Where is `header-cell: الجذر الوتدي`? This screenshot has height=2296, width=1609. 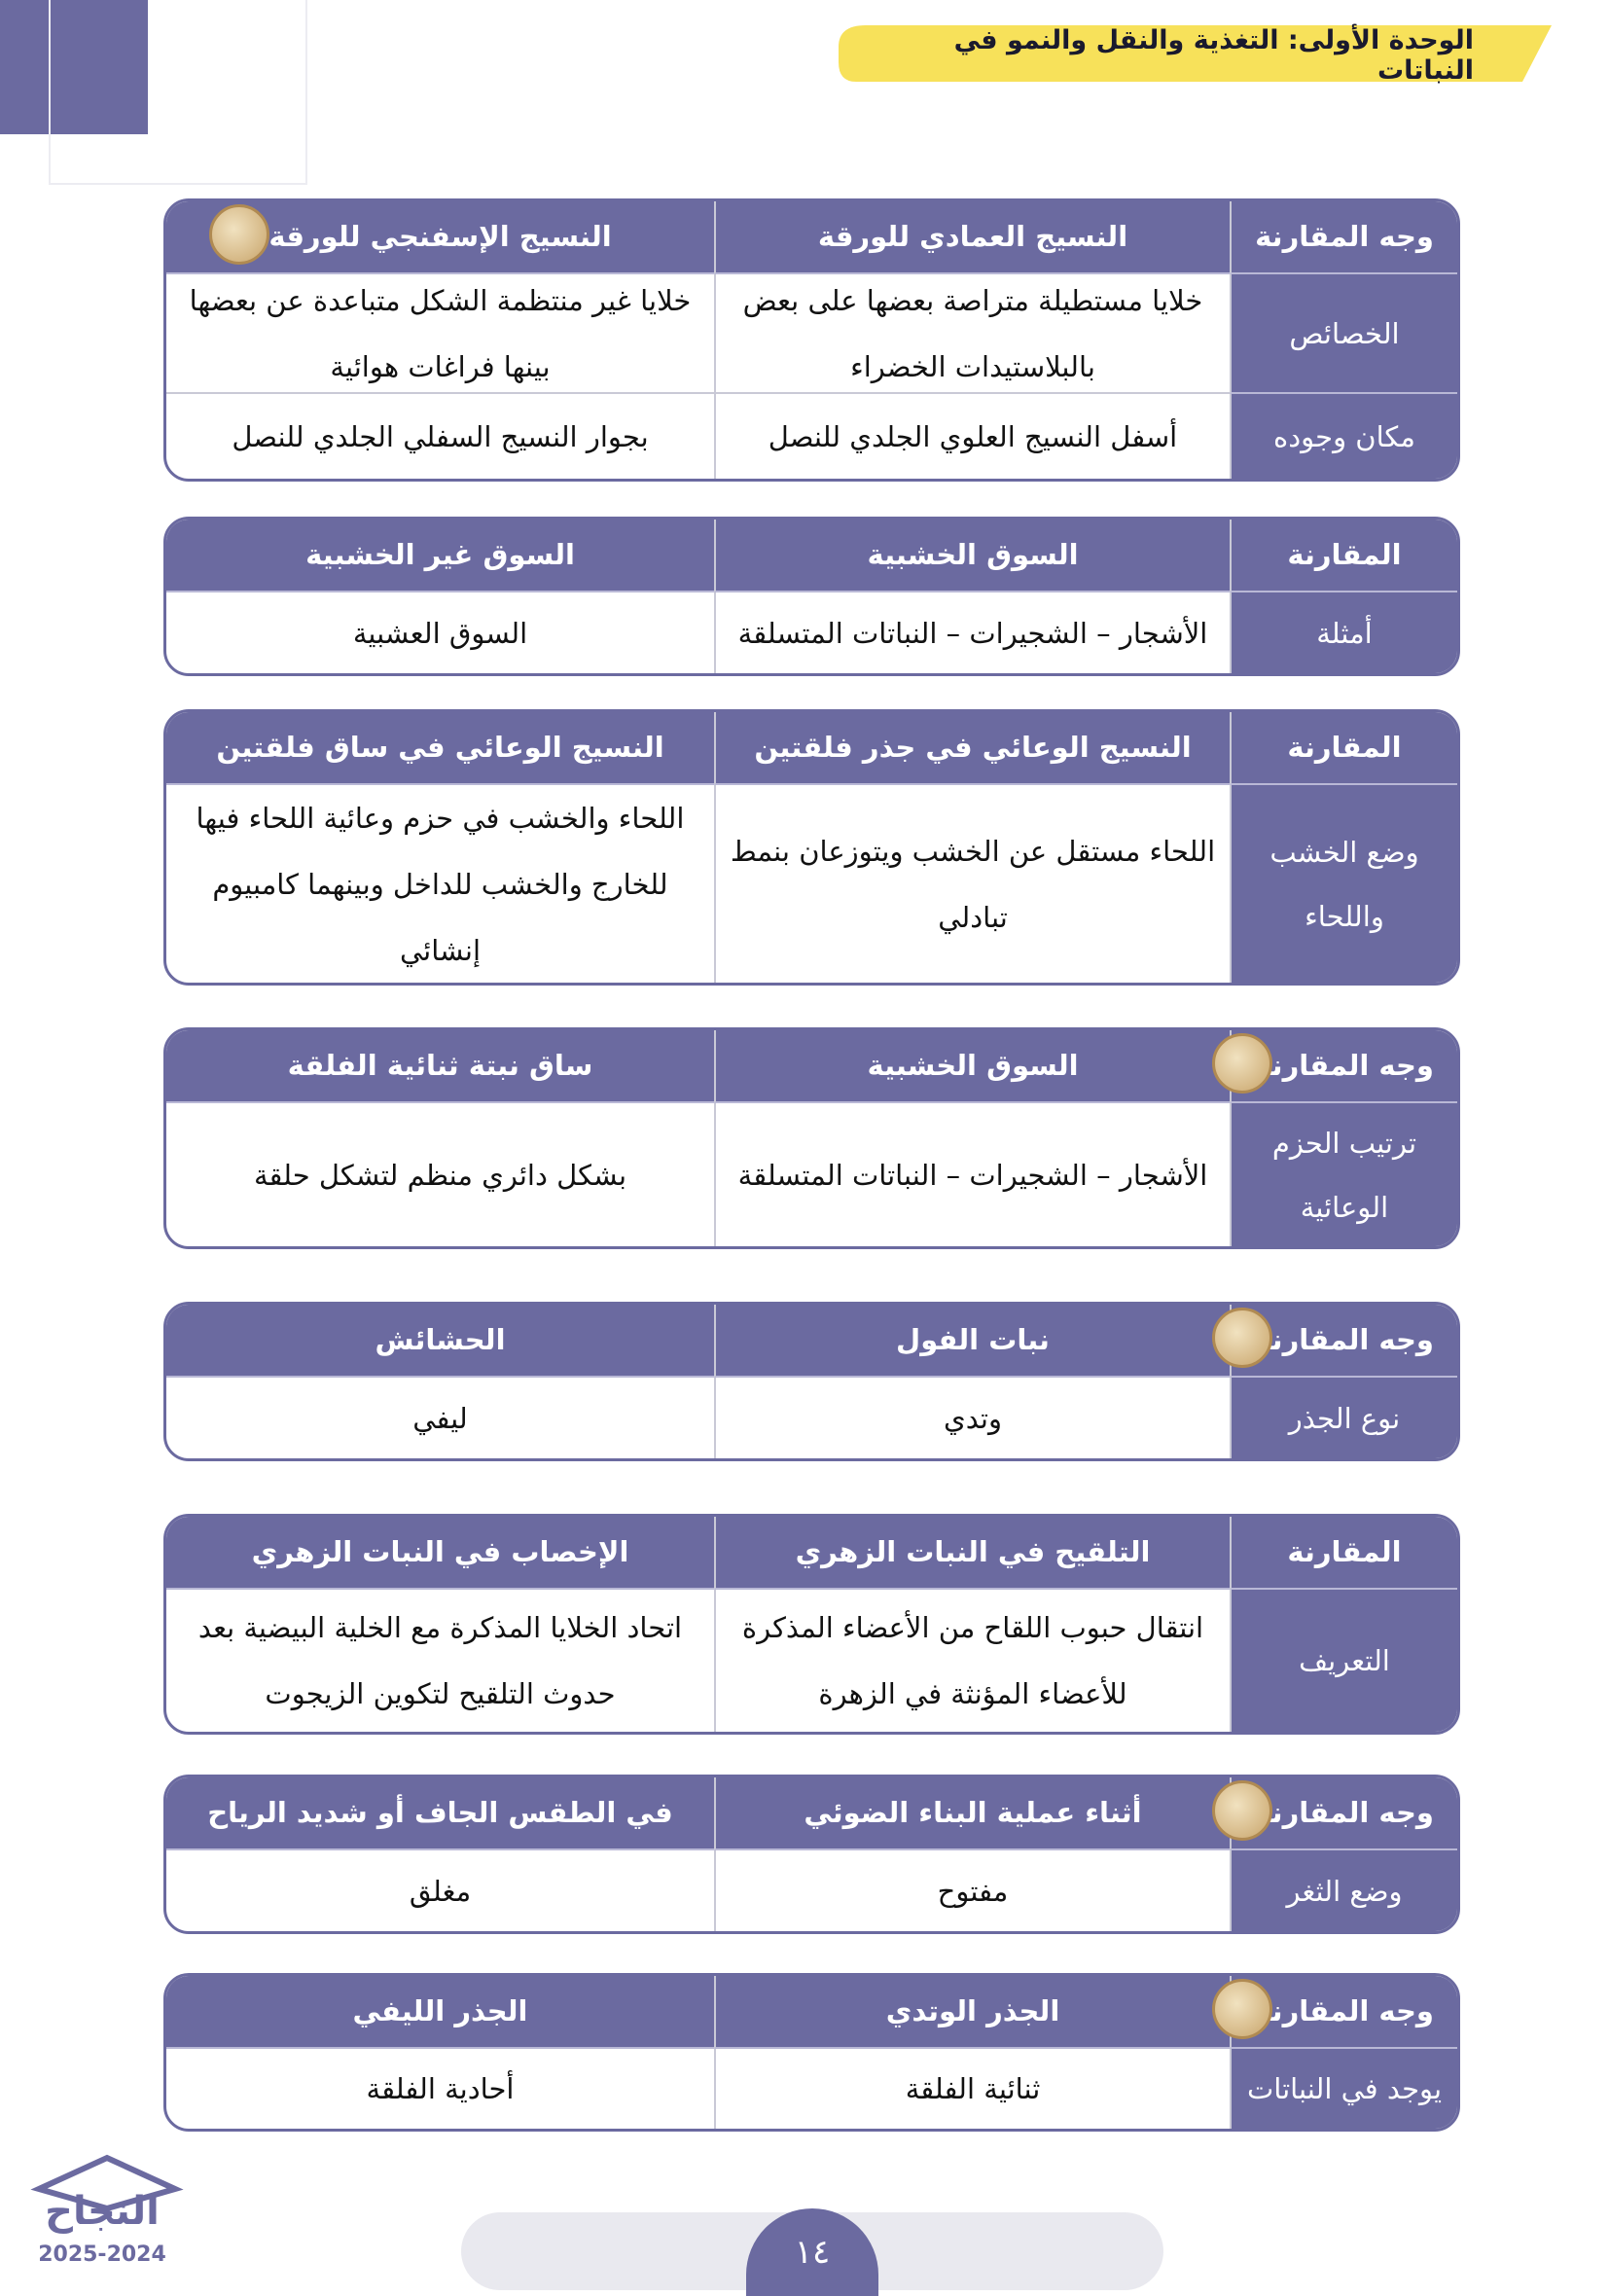
header-cell: الجذر الوتدي is located at coordinates (972, 2012).